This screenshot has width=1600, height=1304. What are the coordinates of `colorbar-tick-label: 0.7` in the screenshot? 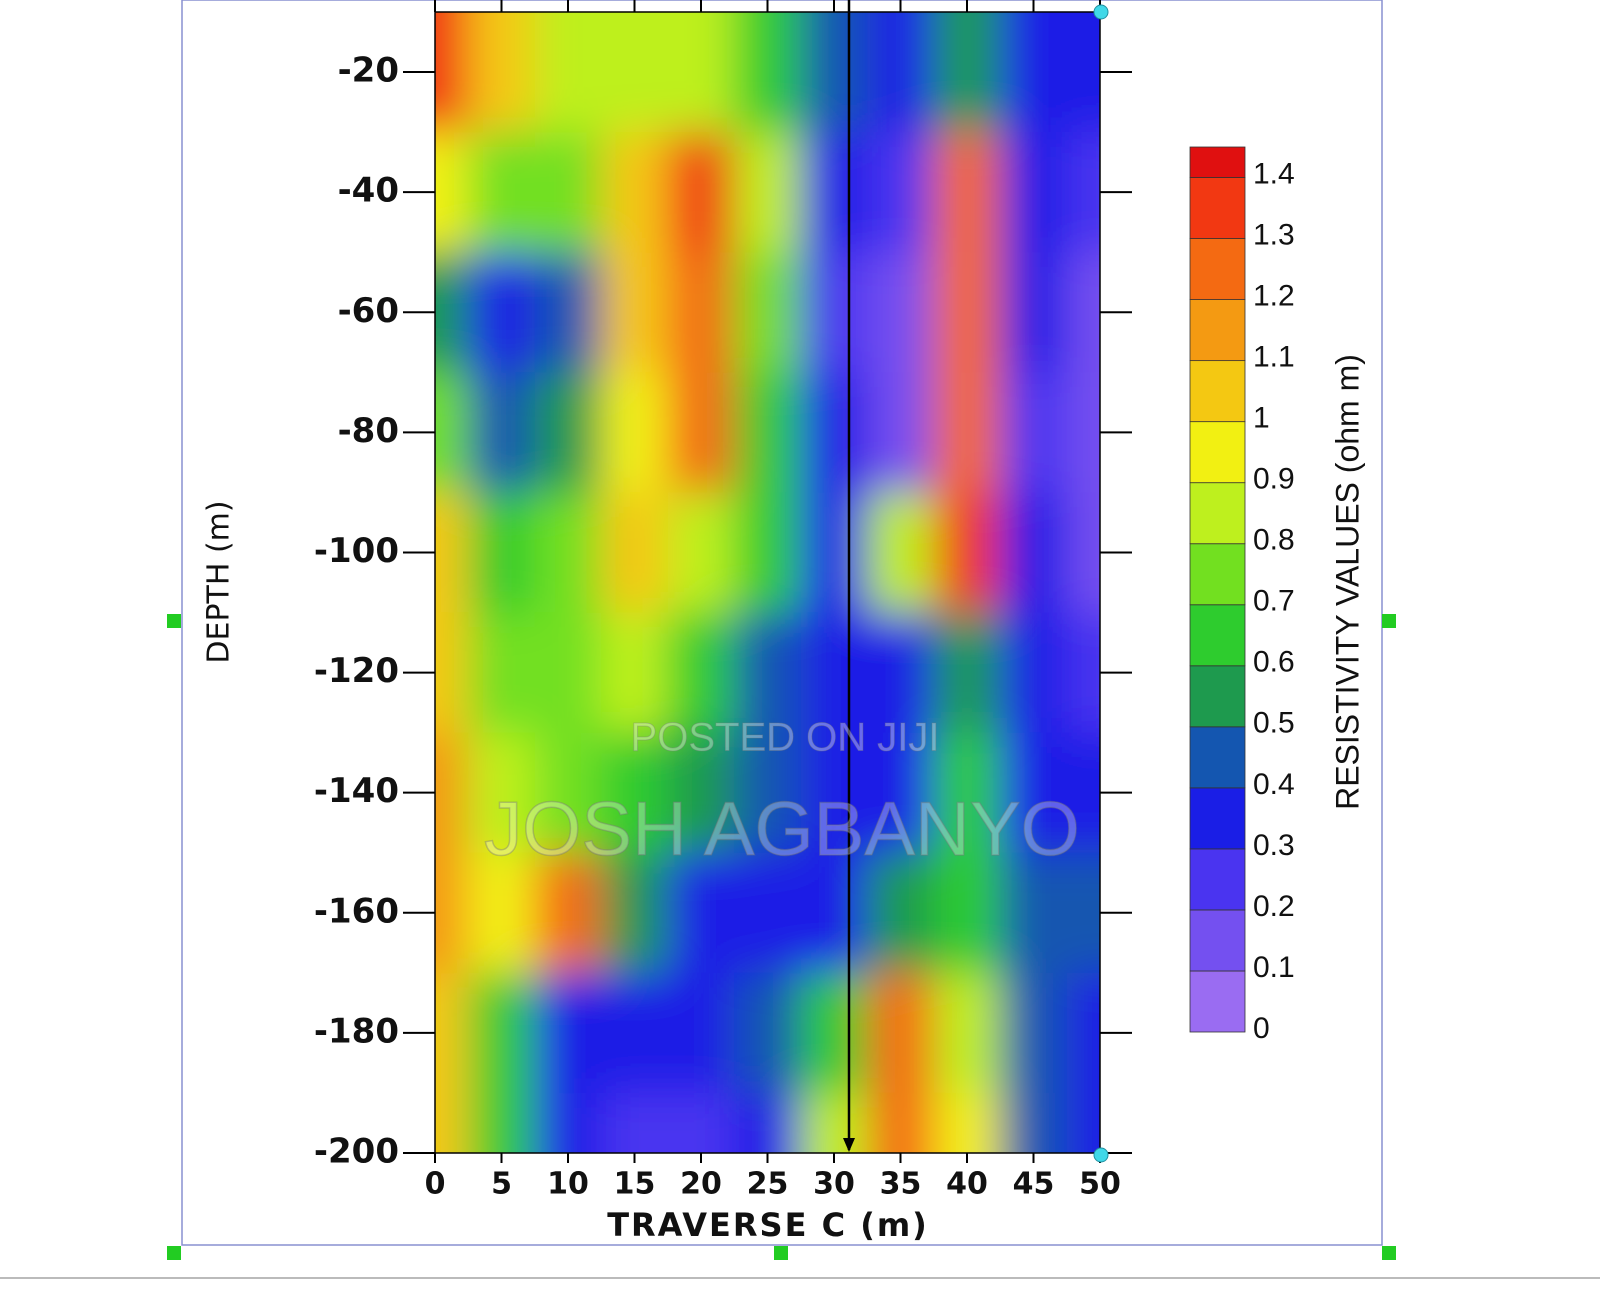 It's located at (1274, 601).